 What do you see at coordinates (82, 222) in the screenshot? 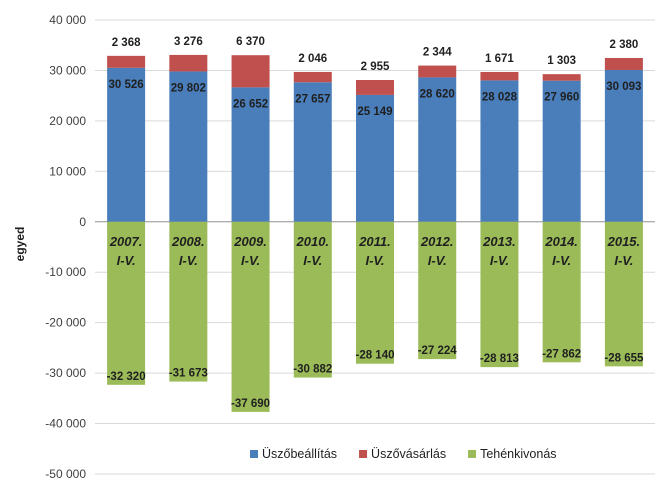
I see `y-tick-label: 0` at bounding box center [82, 222].